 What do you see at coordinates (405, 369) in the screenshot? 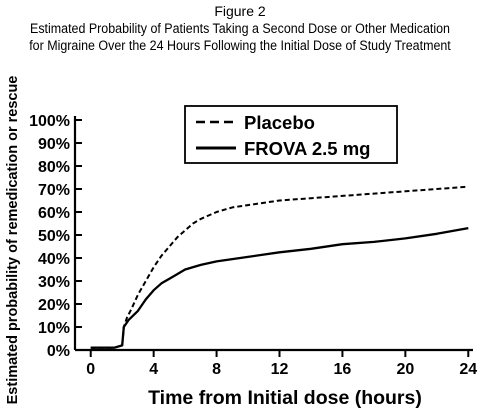
I see `x-tick-label: 20` at bounding box center [405, 369].